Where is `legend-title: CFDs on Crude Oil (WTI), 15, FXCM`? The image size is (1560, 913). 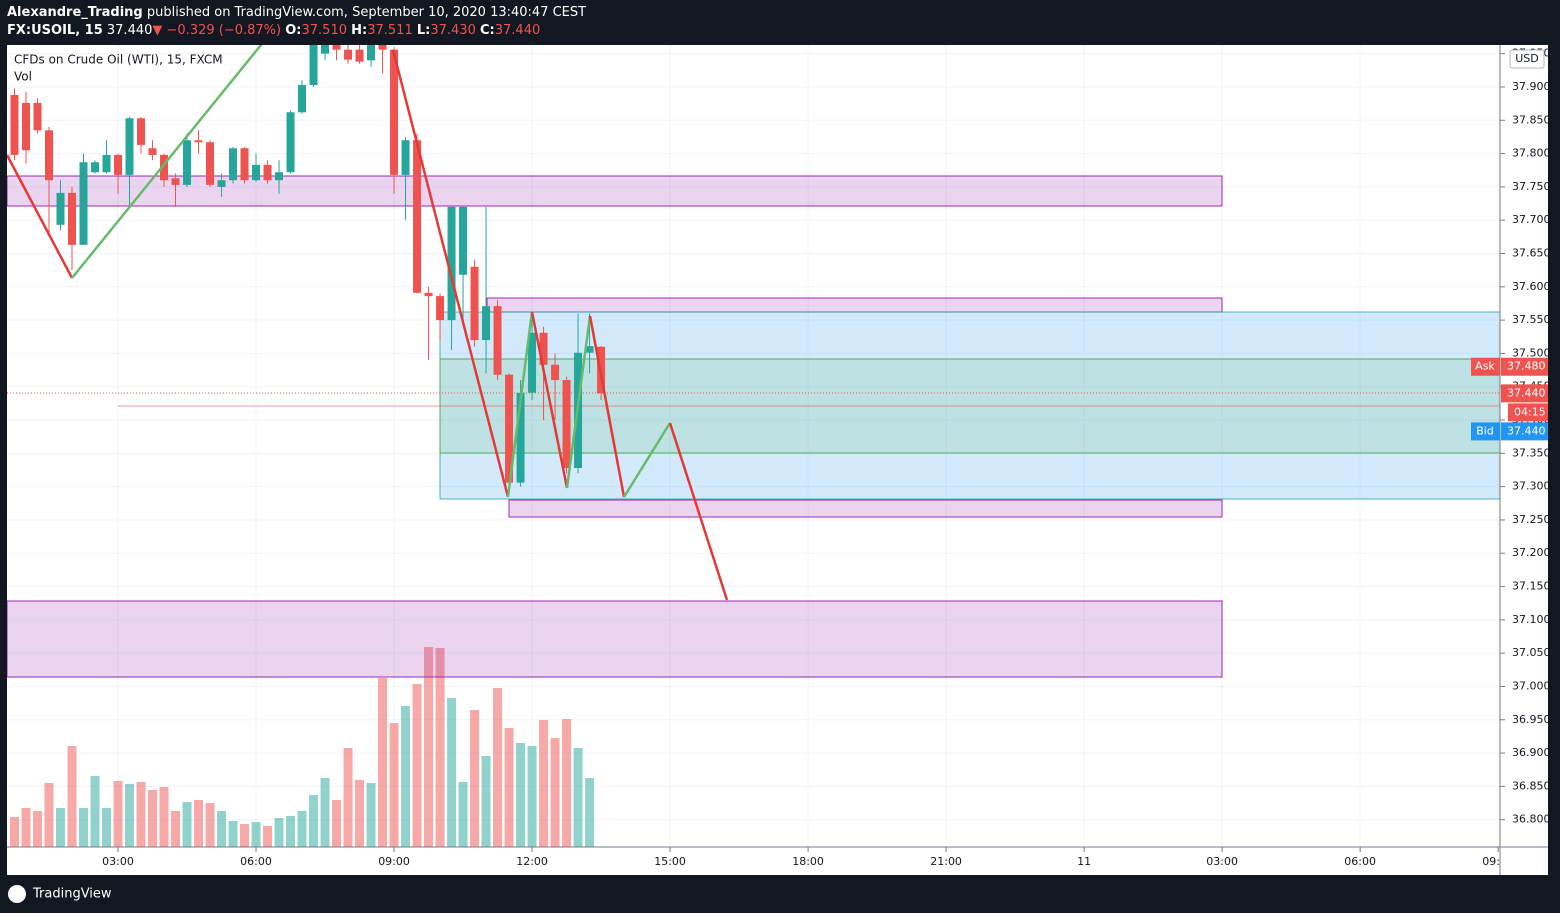 legend-title: CFDs on Crude Oil (WTI), 15, FXCM is located at coordinates (118, 60).